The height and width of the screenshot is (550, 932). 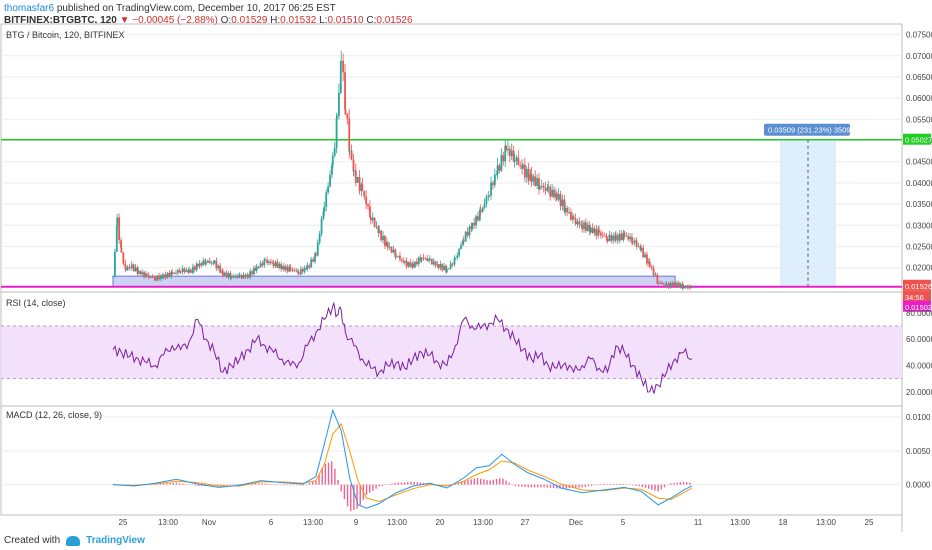 What do you see at coordinates (918, 451) in the screenshot?
I see `macd-tick-label: 0.0050` at bounding box center [918, 451].